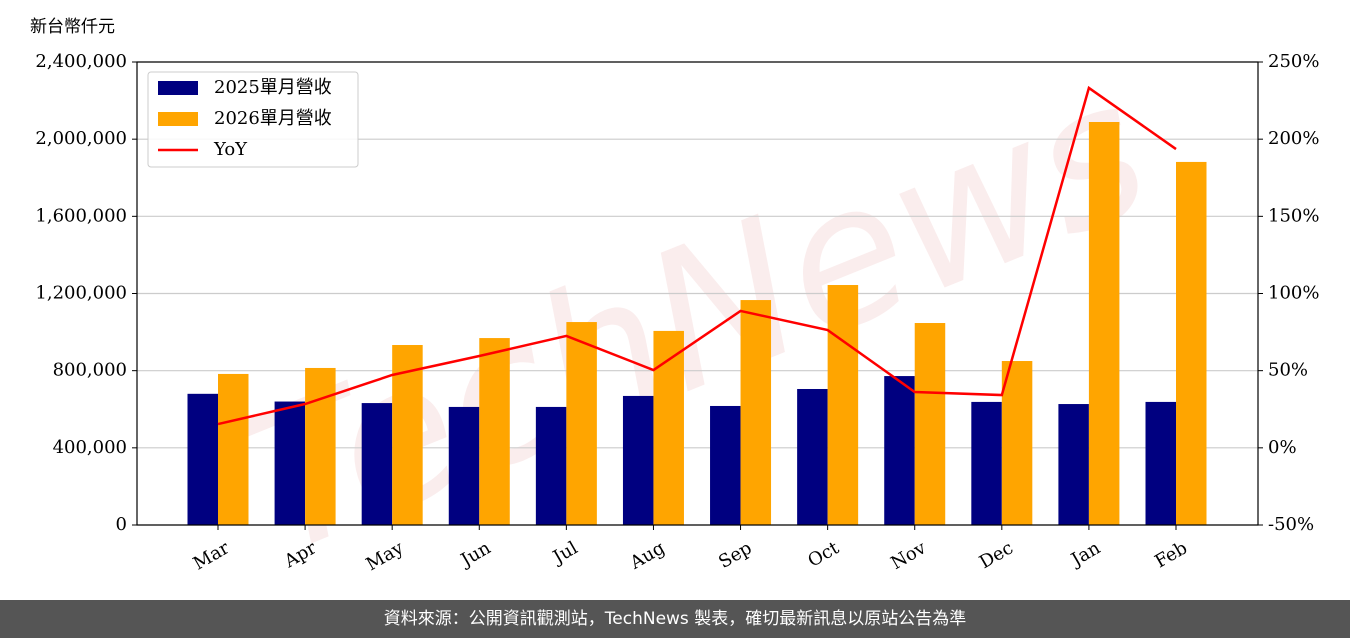 This screenshot has height=638, width=1350. I want to click on footer-bar, so click(675, 619).